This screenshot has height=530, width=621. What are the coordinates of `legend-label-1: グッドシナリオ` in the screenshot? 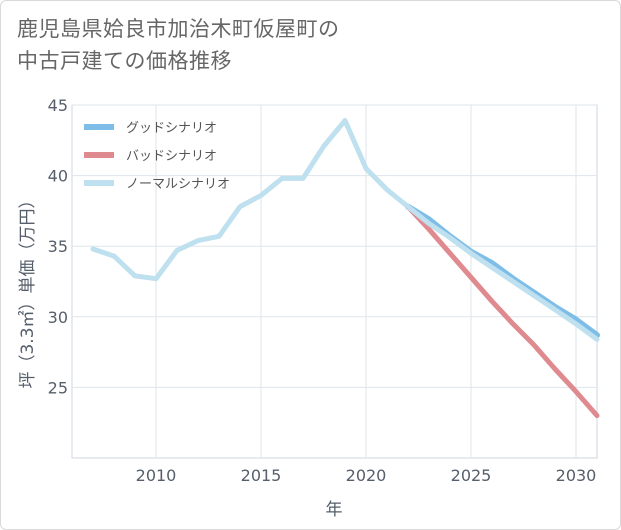 It's located at (171, 128).